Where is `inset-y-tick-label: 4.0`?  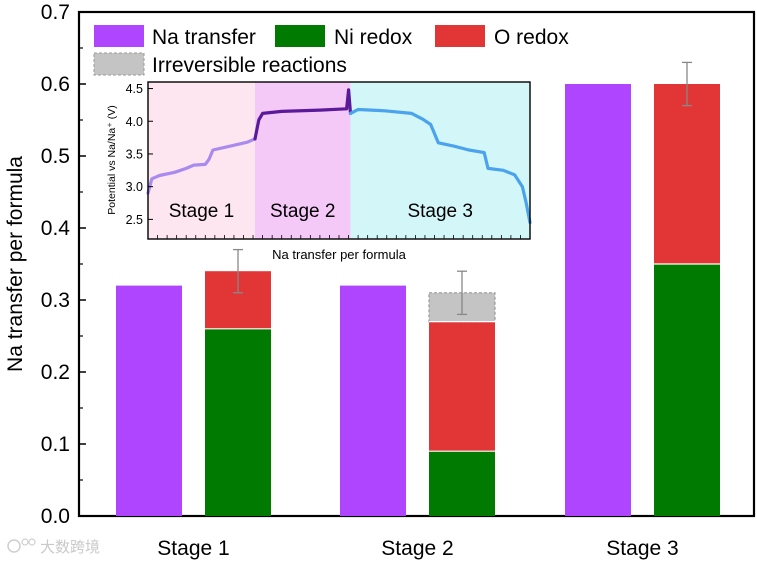 inset-y-tick-label: 4.0 is located at coordinates (134, 122).